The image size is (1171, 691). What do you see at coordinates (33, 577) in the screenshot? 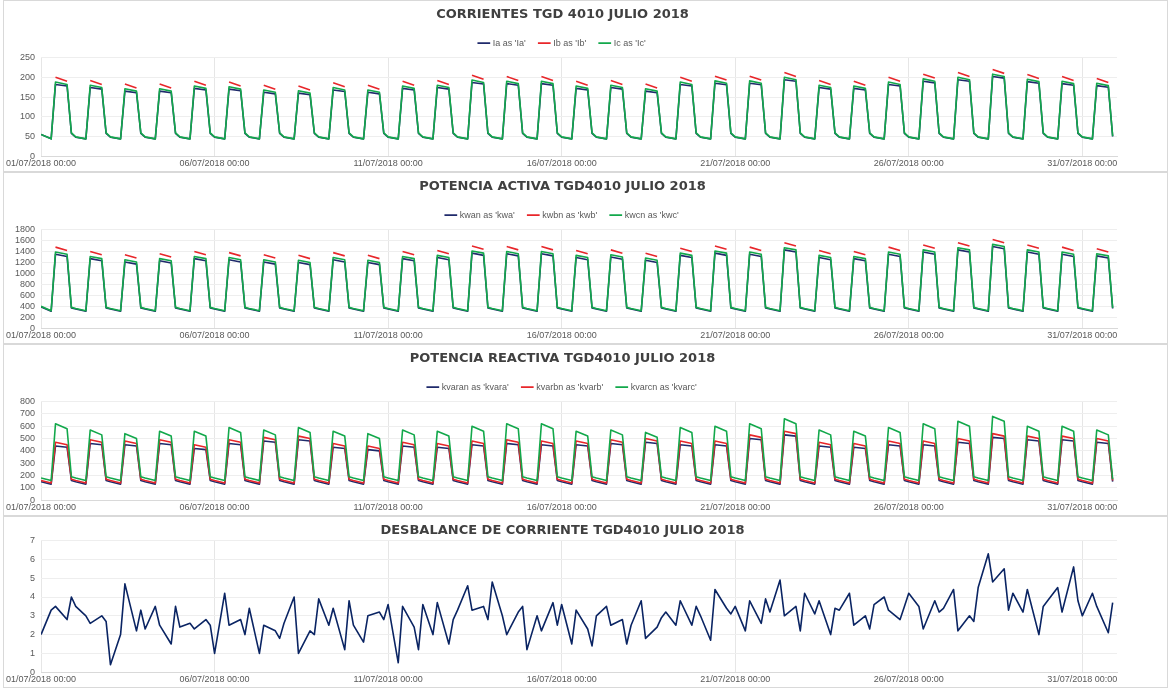
I see `y-tick-label: 5` at bounding box center [33, 577].